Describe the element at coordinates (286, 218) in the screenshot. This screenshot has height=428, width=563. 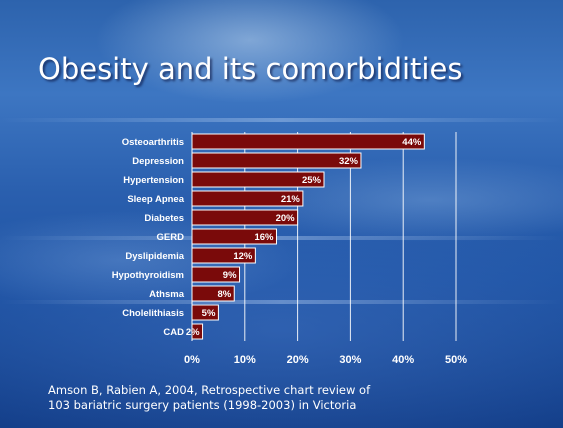
I see `data-label: 20%` at that location.